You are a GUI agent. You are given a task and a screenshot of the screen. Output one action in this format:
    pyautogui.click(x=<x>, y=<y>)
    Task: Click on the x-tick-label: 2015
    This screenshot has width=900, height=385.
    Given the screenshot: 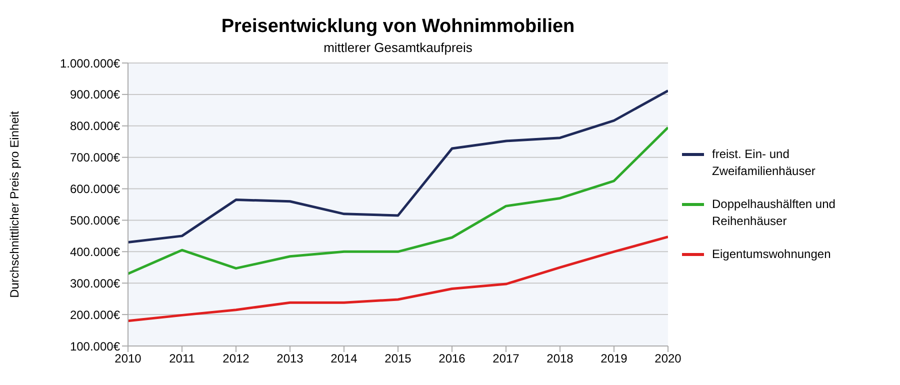 What is the action you would take?
    pyautogui.click(x=398, y=359)
    